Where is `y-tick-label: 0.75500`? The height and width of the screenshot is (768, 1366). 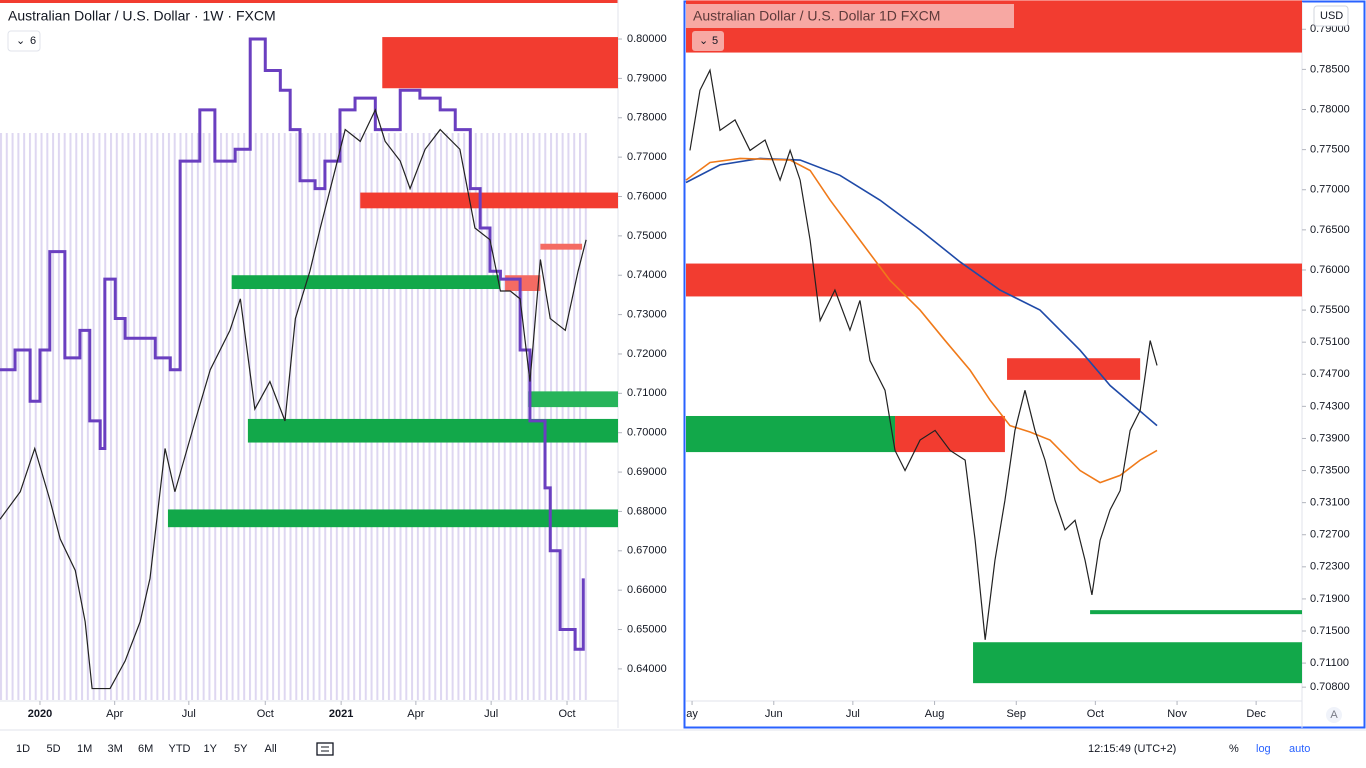 y-tick-label: 0.75500 is located at coordinates (1330, 310).